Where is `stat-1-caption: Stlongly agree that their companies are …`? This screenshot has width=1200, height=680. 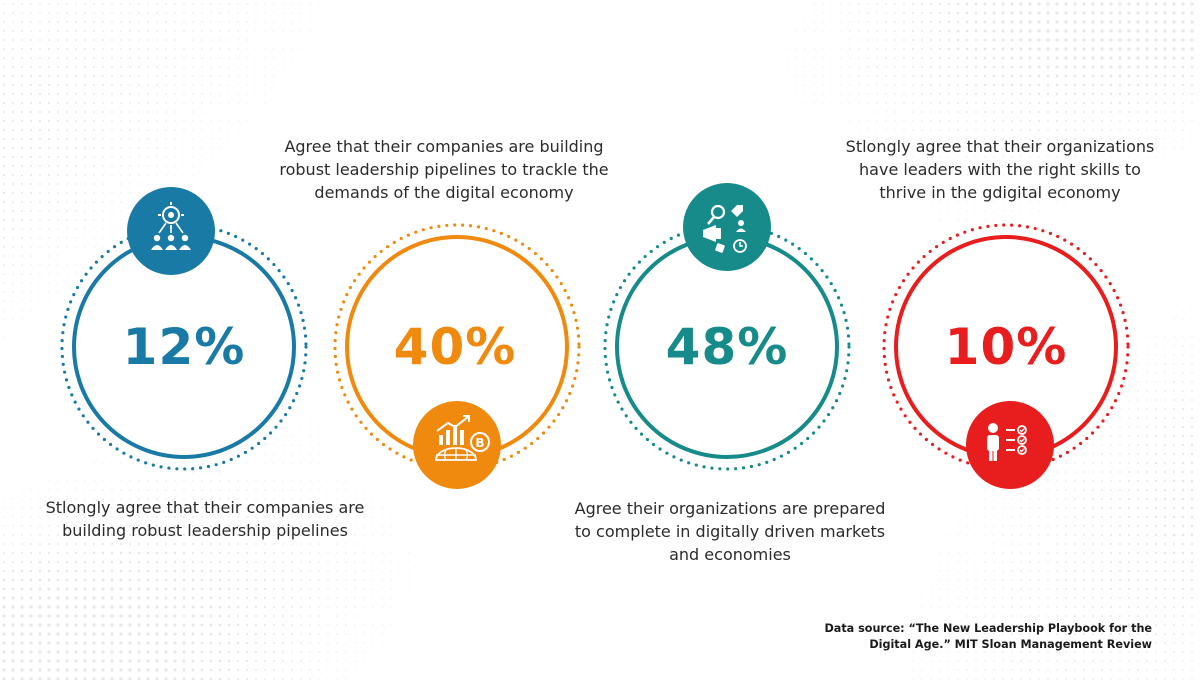 stat-1-caption: Stlongly agree that their companies are … is located at coordinates (205, 519).